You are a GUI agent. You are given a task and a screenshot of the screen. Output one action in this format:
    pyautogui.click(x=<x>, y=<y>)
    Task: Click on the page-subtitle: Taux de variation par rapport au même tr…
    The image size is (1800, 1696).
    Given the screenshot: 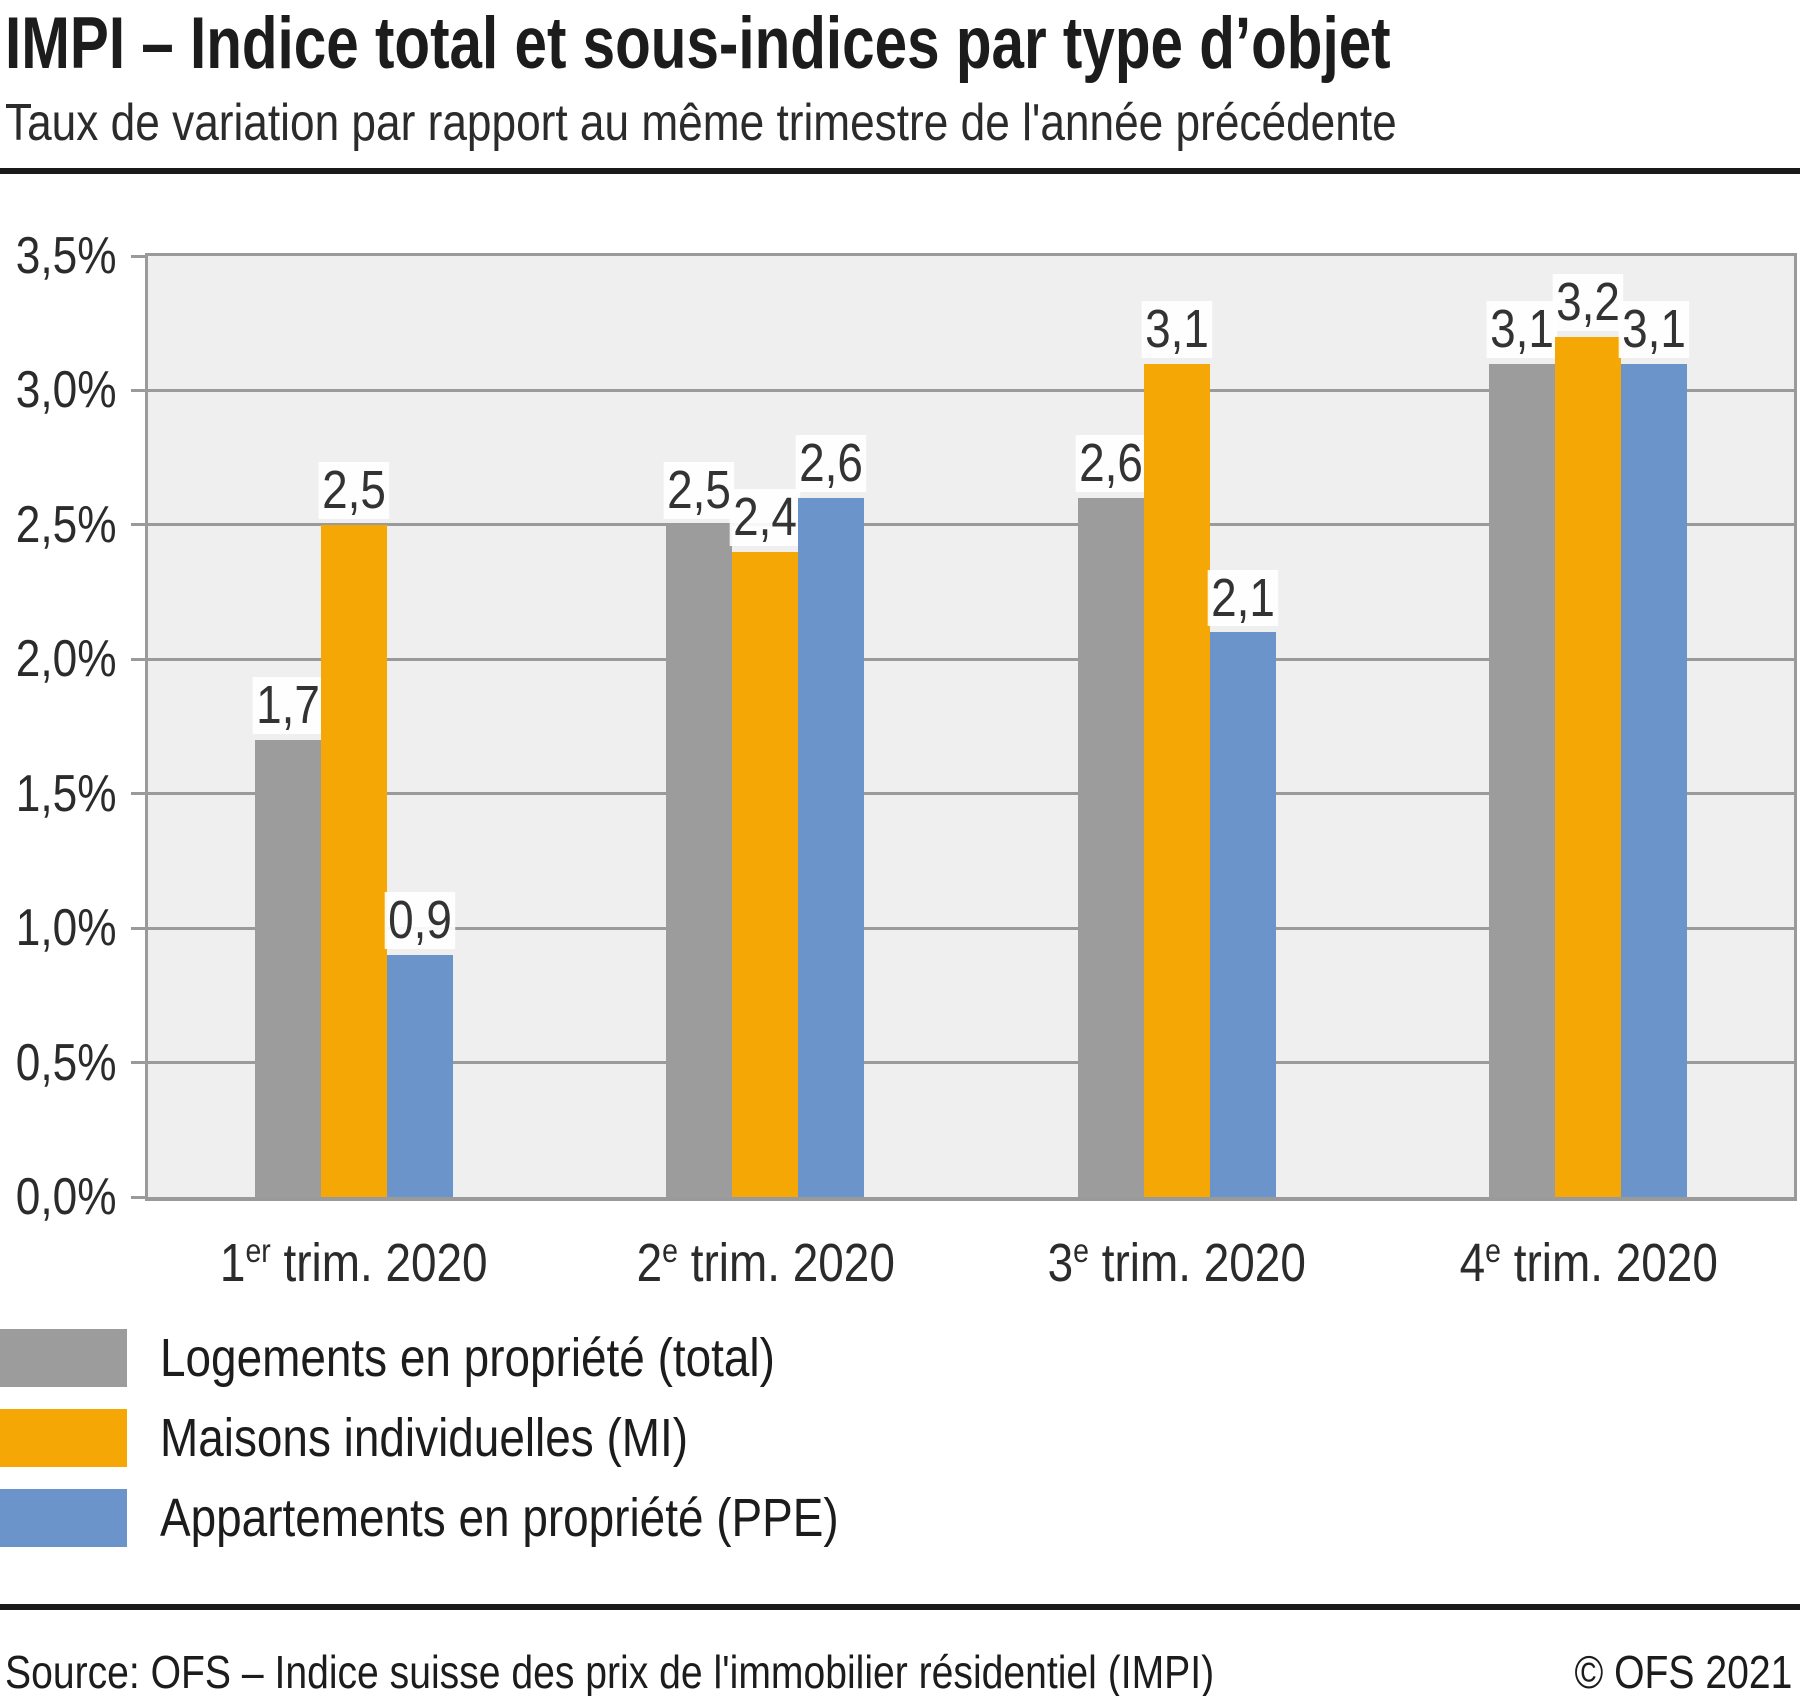 What is the action you would take?
    pyautogui.click(x=701, y=123)
    